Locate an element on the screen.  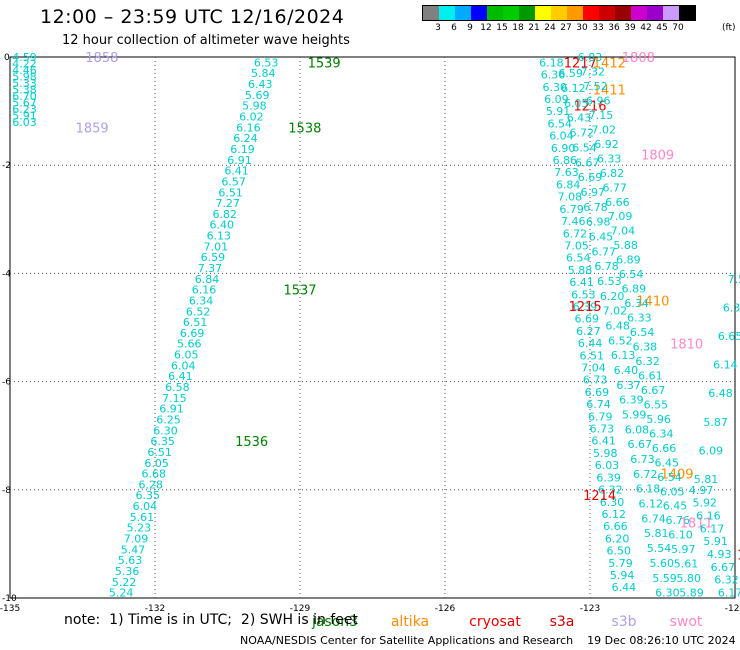
pass-time-label: 1409 is located at coordinates (676, 475).